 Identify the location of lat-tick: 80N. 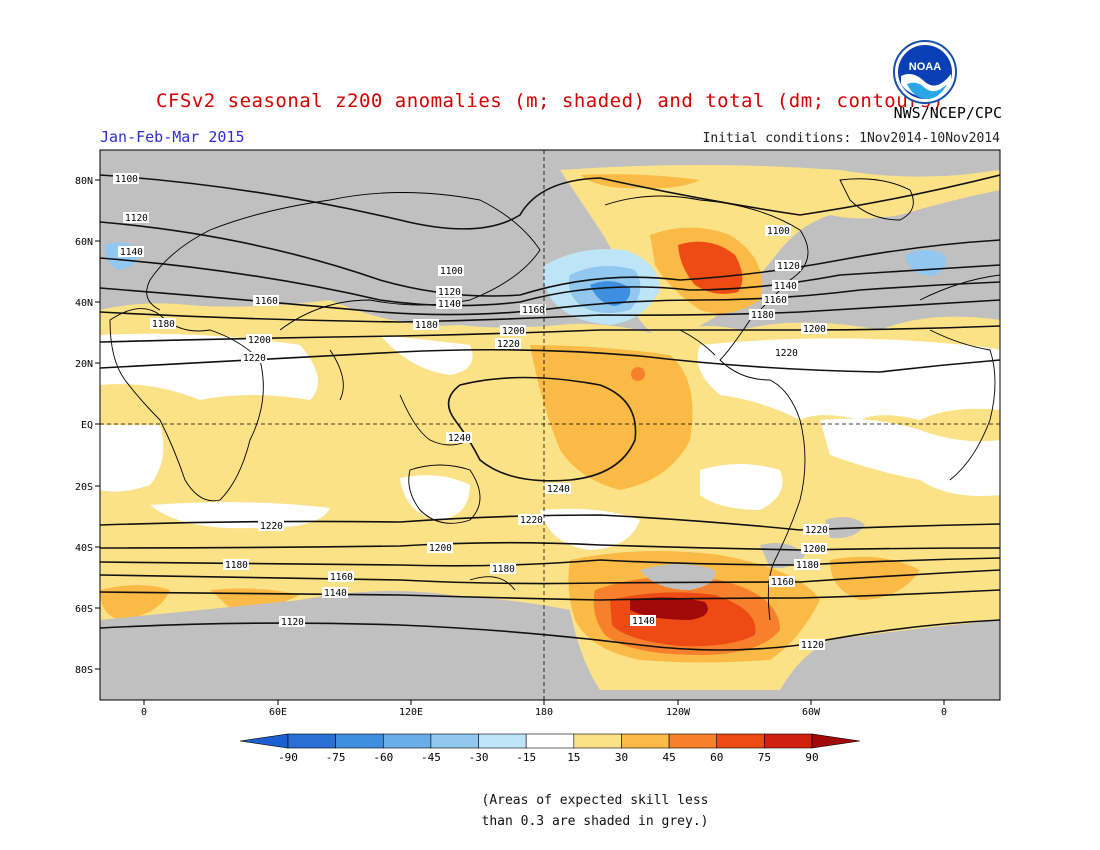
(87, 181).